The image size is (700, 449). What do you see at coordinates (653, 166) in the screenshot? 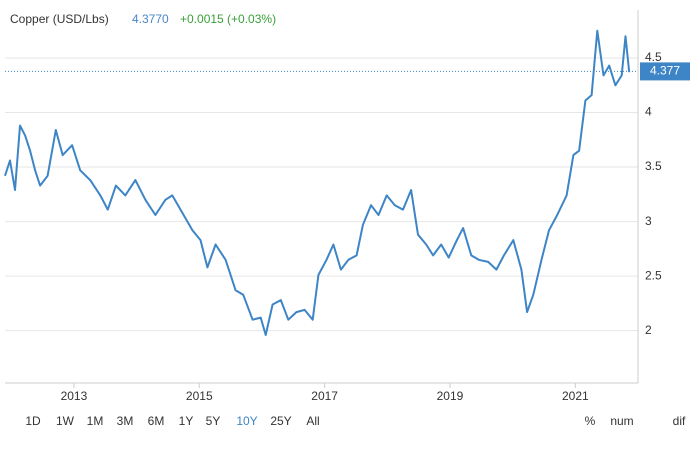
I see `y-tick-label: 3.5` at bounding box center [653, 166].